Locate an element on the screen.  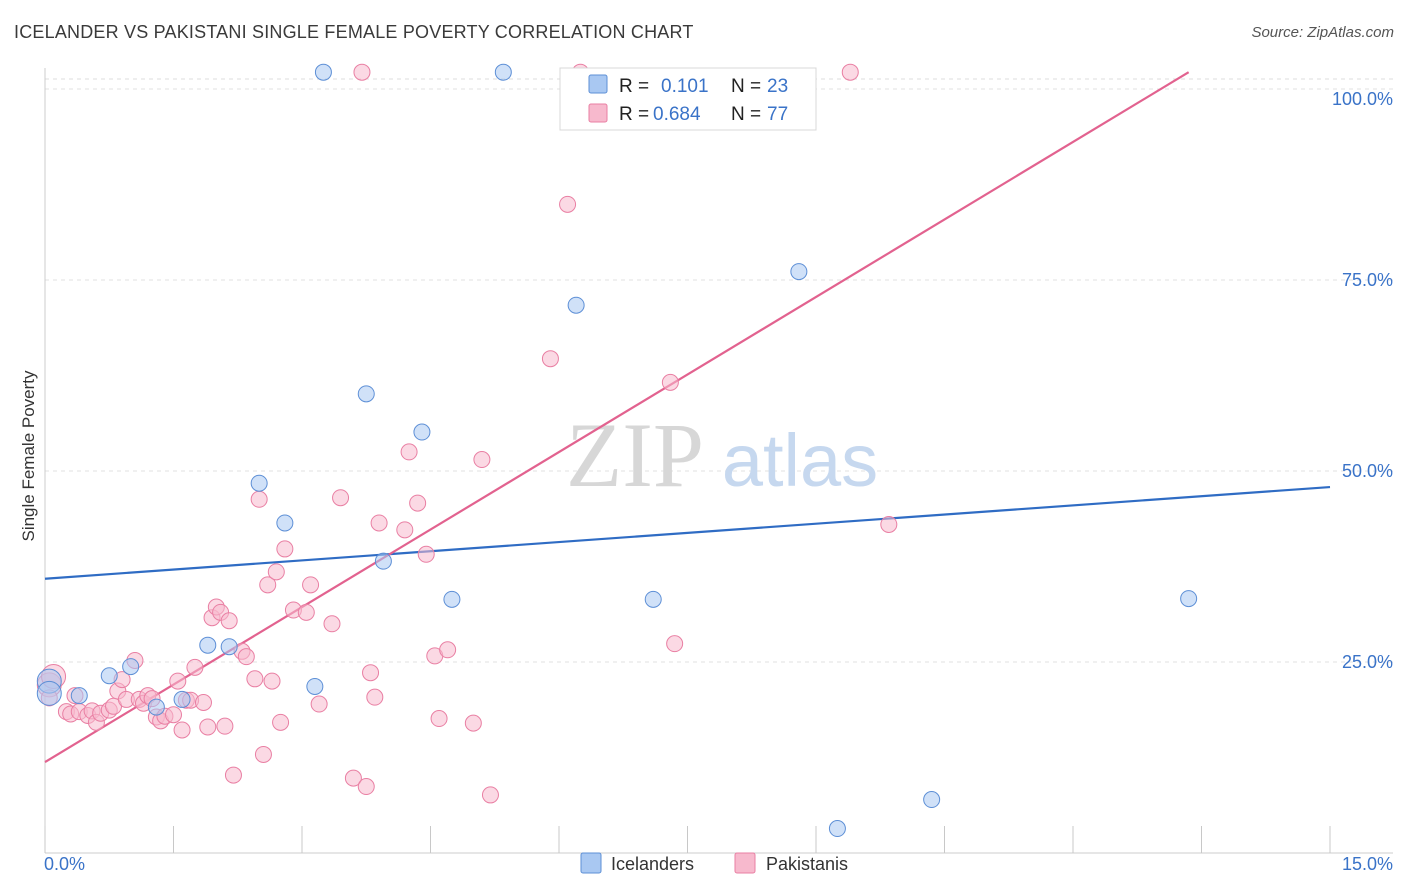
trend-line-icelanders is located at coordinates (687, 532).